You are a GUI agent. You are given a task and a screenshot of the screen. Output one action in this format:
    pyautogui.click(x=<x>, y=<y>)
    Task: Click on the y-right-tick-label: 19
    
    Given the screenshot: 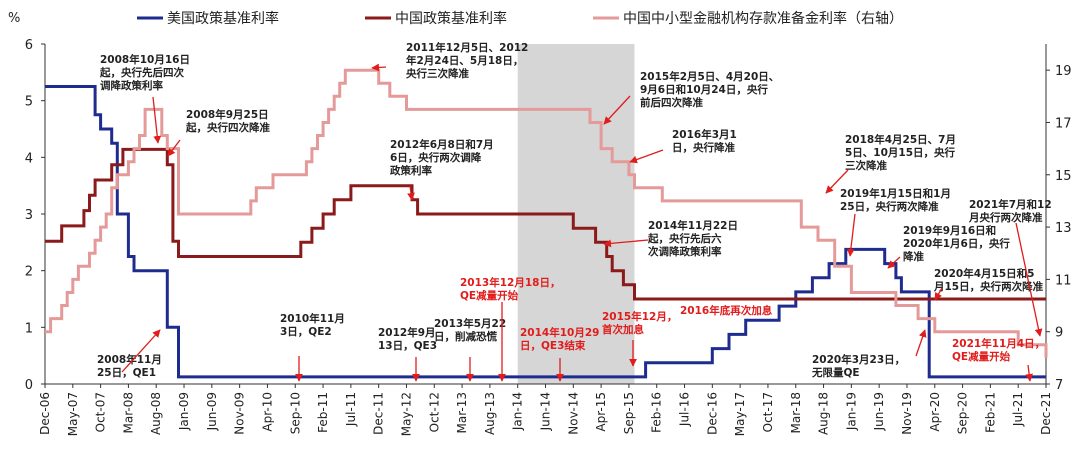 What is the action you would take?
    pyautogui.click(x=1063, y=71)
    